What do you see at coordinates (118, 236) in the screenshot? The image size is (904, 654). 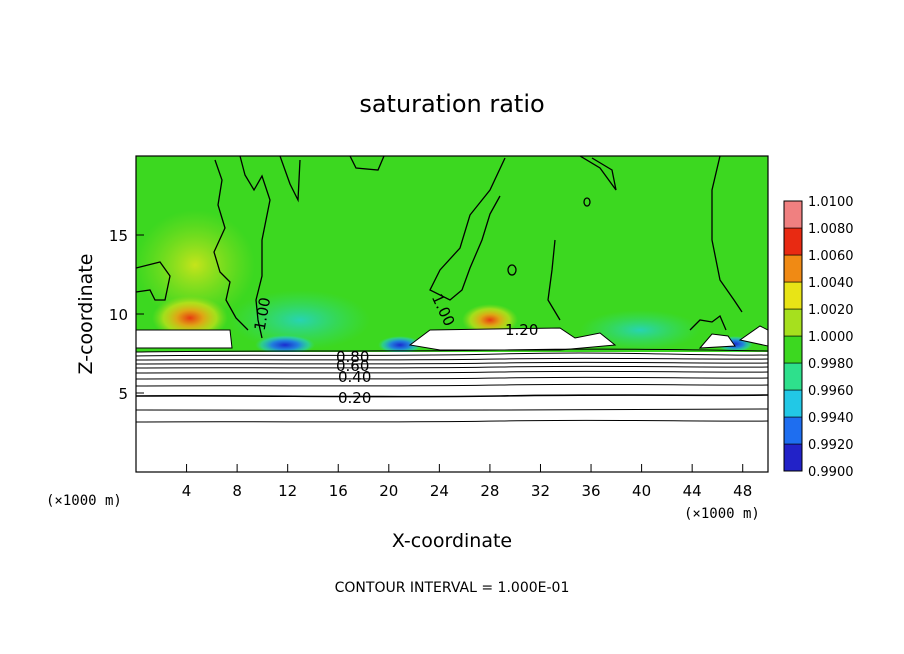 I see `y-tick-label: 15` at bounding box center [118, 236].